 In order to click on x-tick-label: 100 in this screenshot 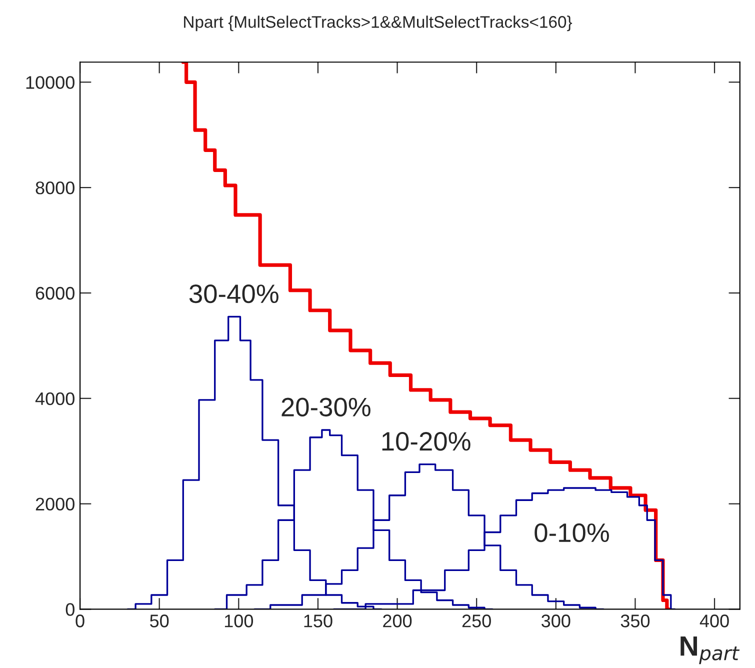, I will do `click(239, 621)`.